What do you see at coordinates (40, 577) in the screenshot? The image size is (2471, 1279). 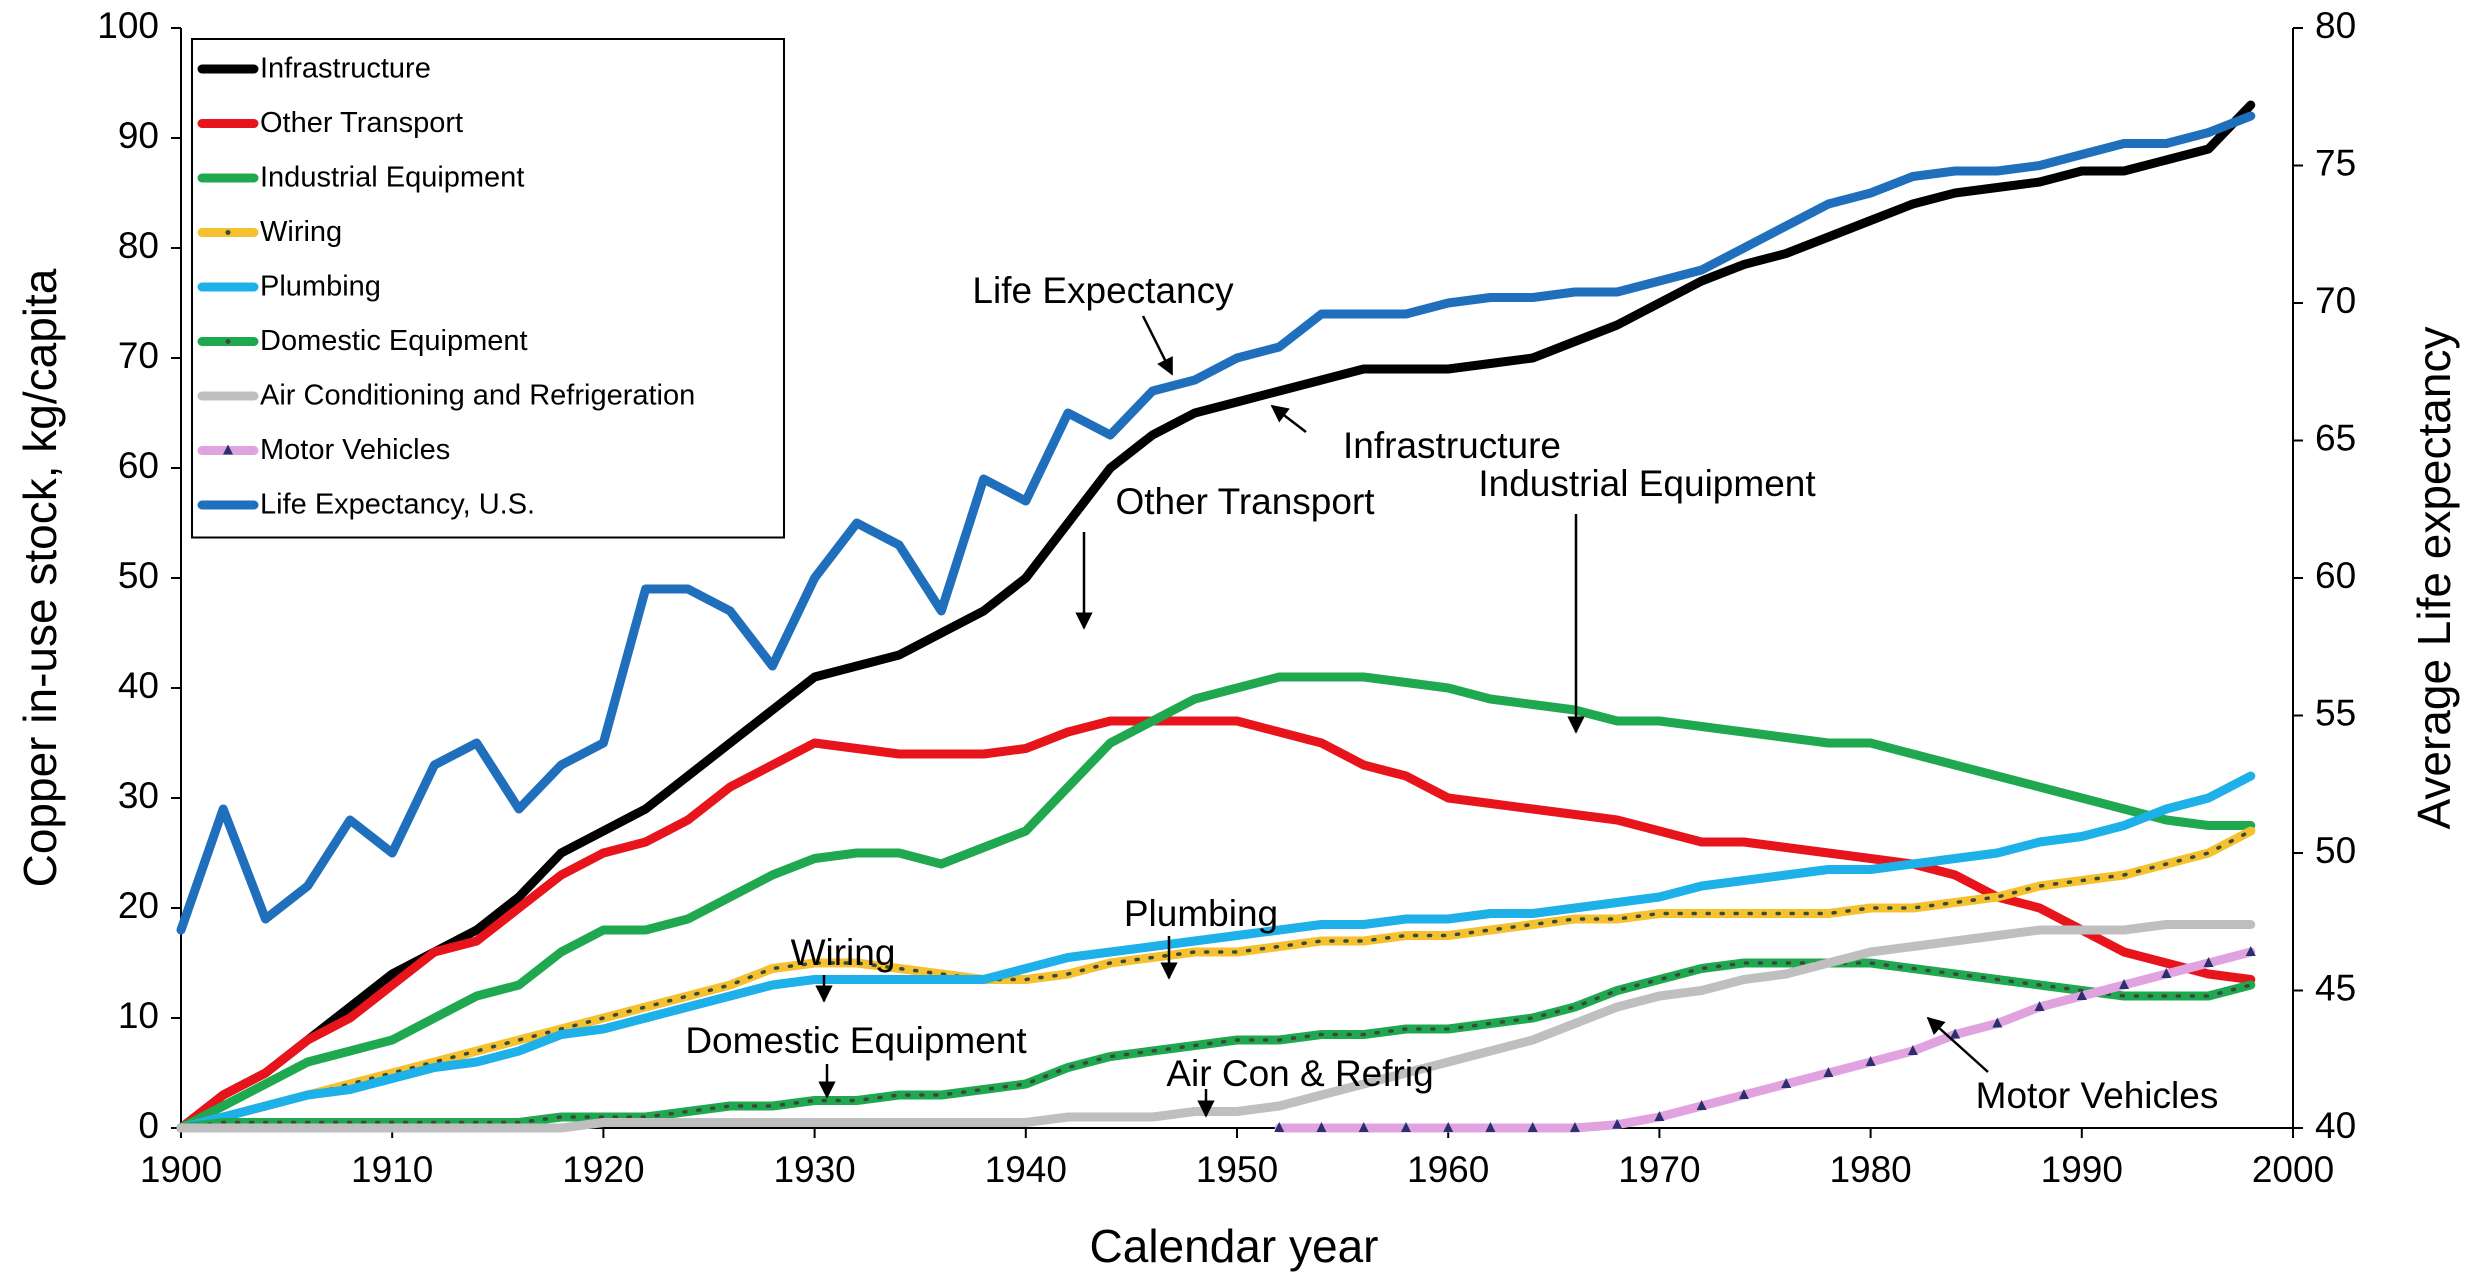 I see `y-axis-title: Copper in-use stock, kg/capita` at bounding box center [40, 577].